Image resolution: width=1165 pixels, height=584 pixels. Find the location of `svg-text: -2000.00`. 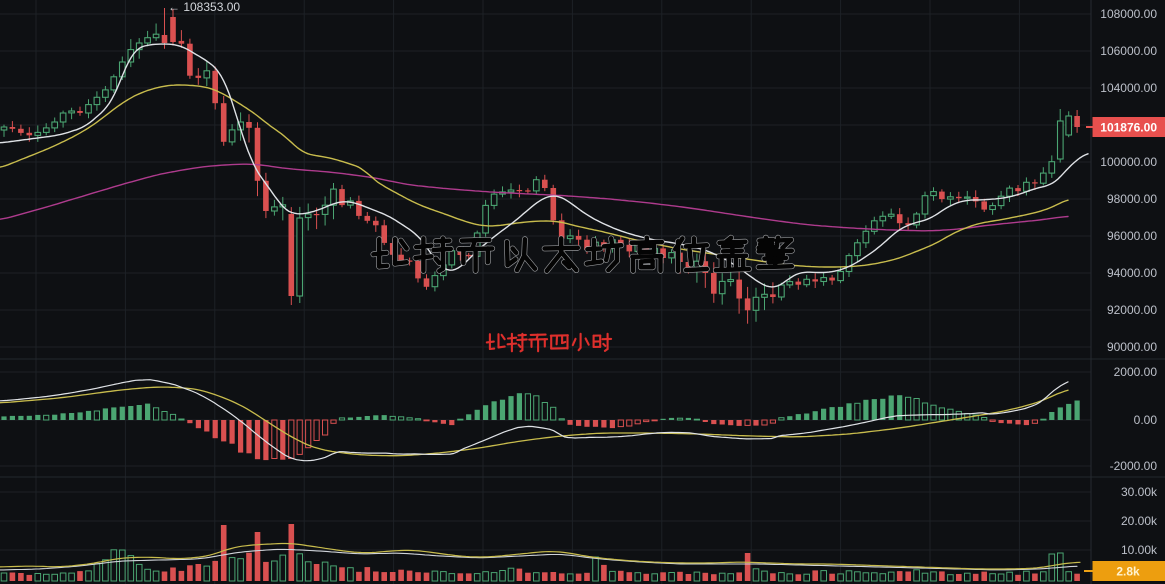

svg-text: -2000.00 is located at coordinates (1134, 466).